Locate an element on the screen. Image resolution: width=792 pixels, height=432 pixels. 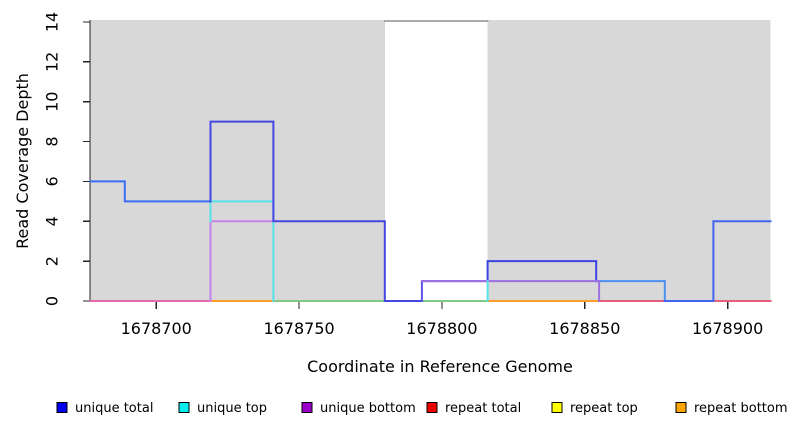
y-tick-label: 0 is located at coordinates (52, 301).